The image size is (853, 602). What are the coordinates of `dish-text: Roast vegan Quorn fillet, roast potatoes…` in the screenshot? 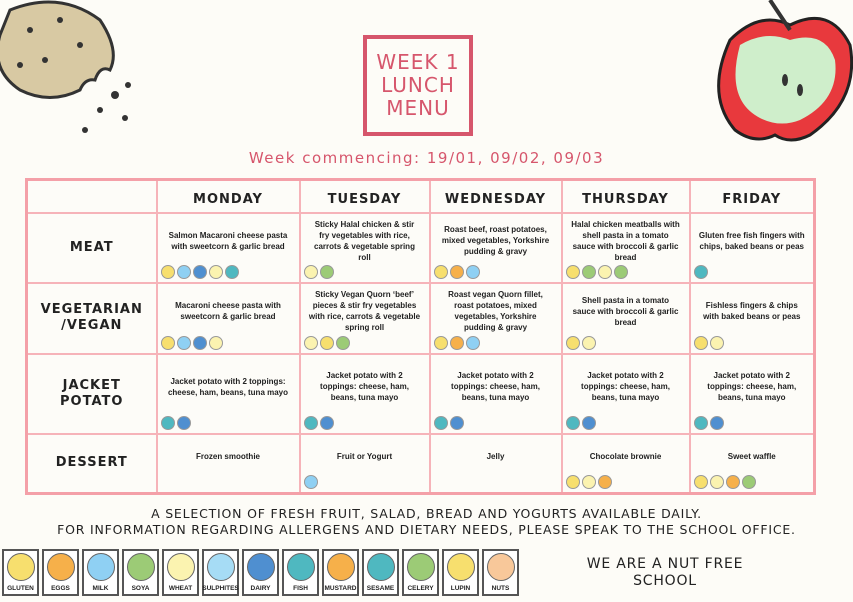 It's located at (495, 311).